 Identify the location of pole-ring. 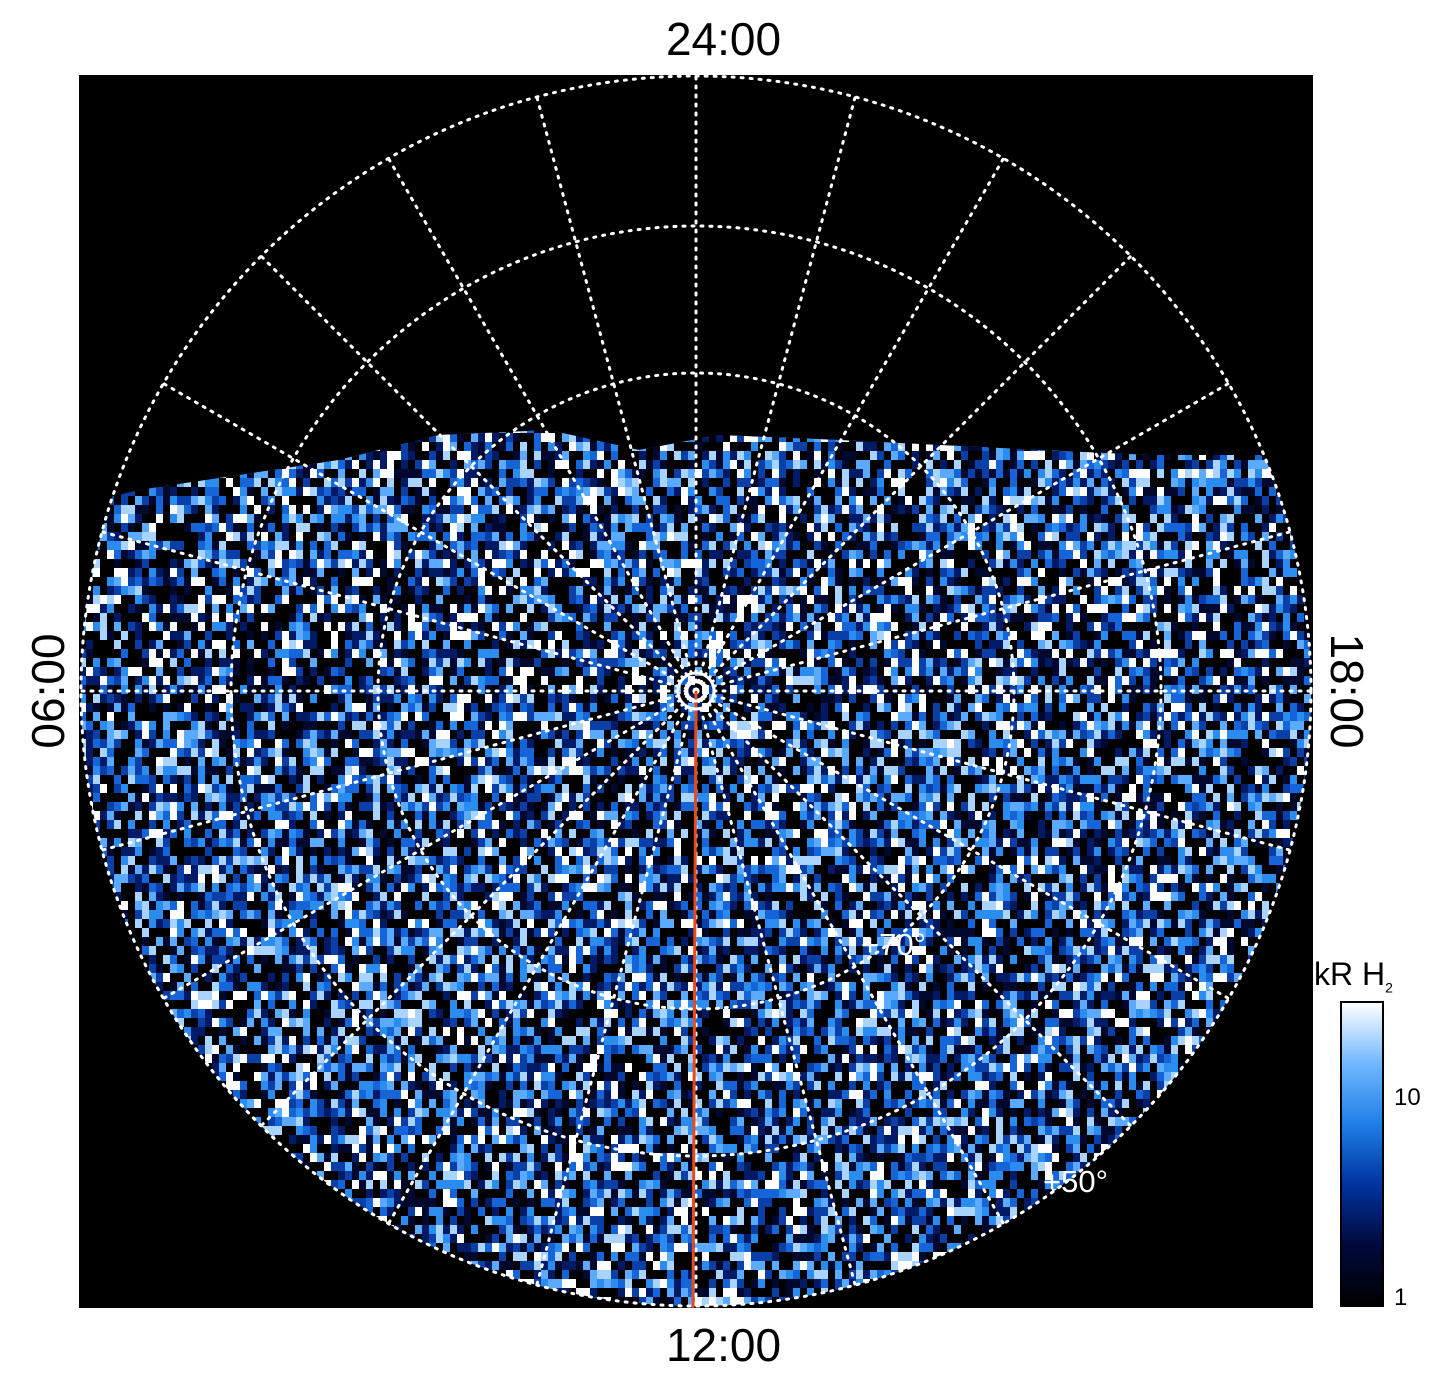
(696, 691).